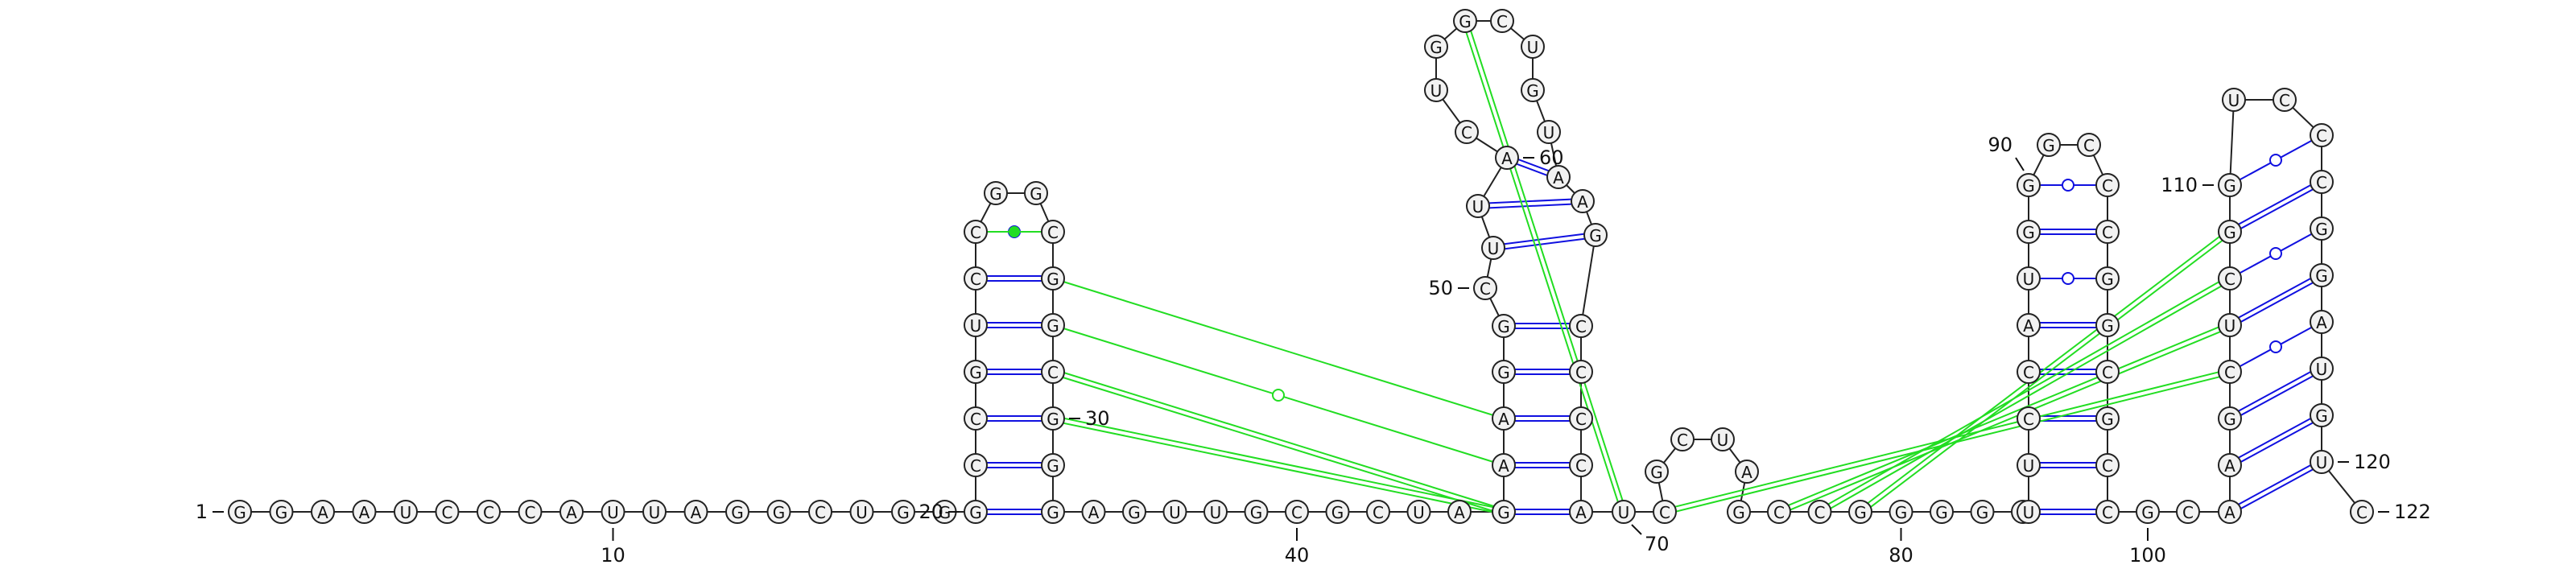 The image size is (2576, 573). I want to click on position-label-text: 30, so click(1097, 418).